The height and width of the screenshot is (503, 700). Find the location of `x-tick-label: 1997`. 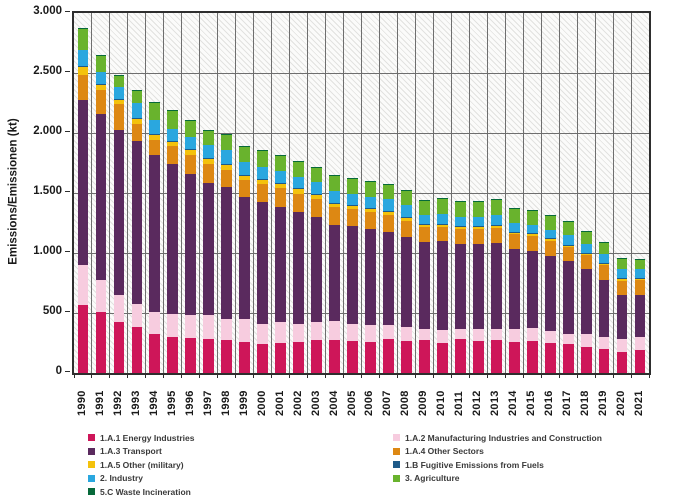

x-tick-label: 1997 is located at coordinates (207, 403).